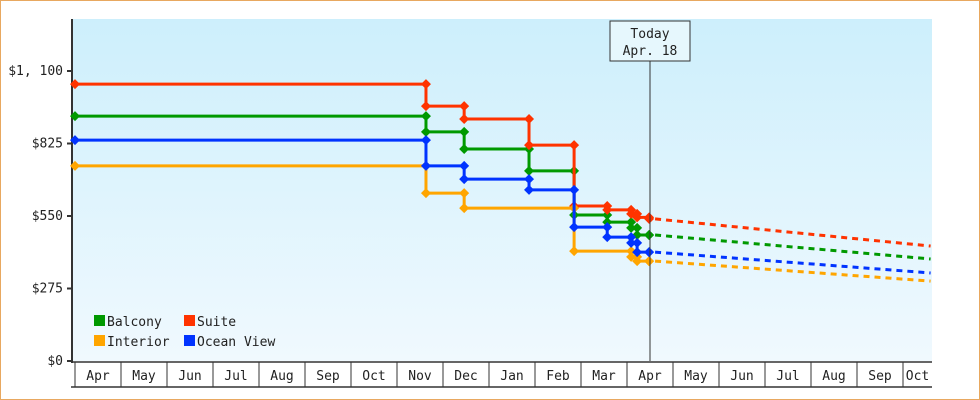 This screenshot has width=980, height=400. What do you see at coordinates (134, 322) in the screenshot?
I see `legend-label: Balcony` at bounding box center [134, 322].